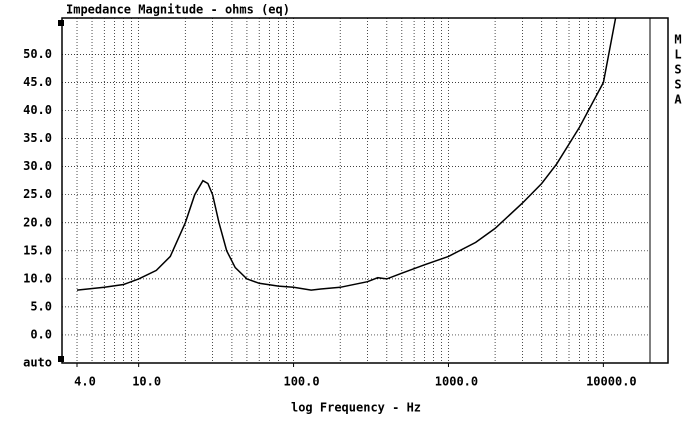 The image size is (695, 422). What do you see at coordinates (37, 278) in the screenshot?
I see `y-tick-label: 10.0` at bounding box center [37, 278].